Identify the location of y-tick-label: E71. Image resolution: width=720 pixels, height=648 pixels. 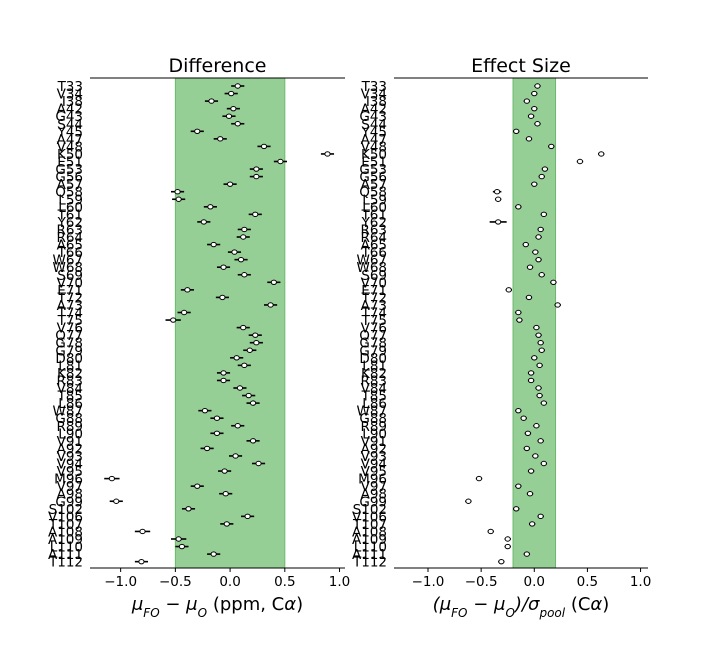
(70, 291).